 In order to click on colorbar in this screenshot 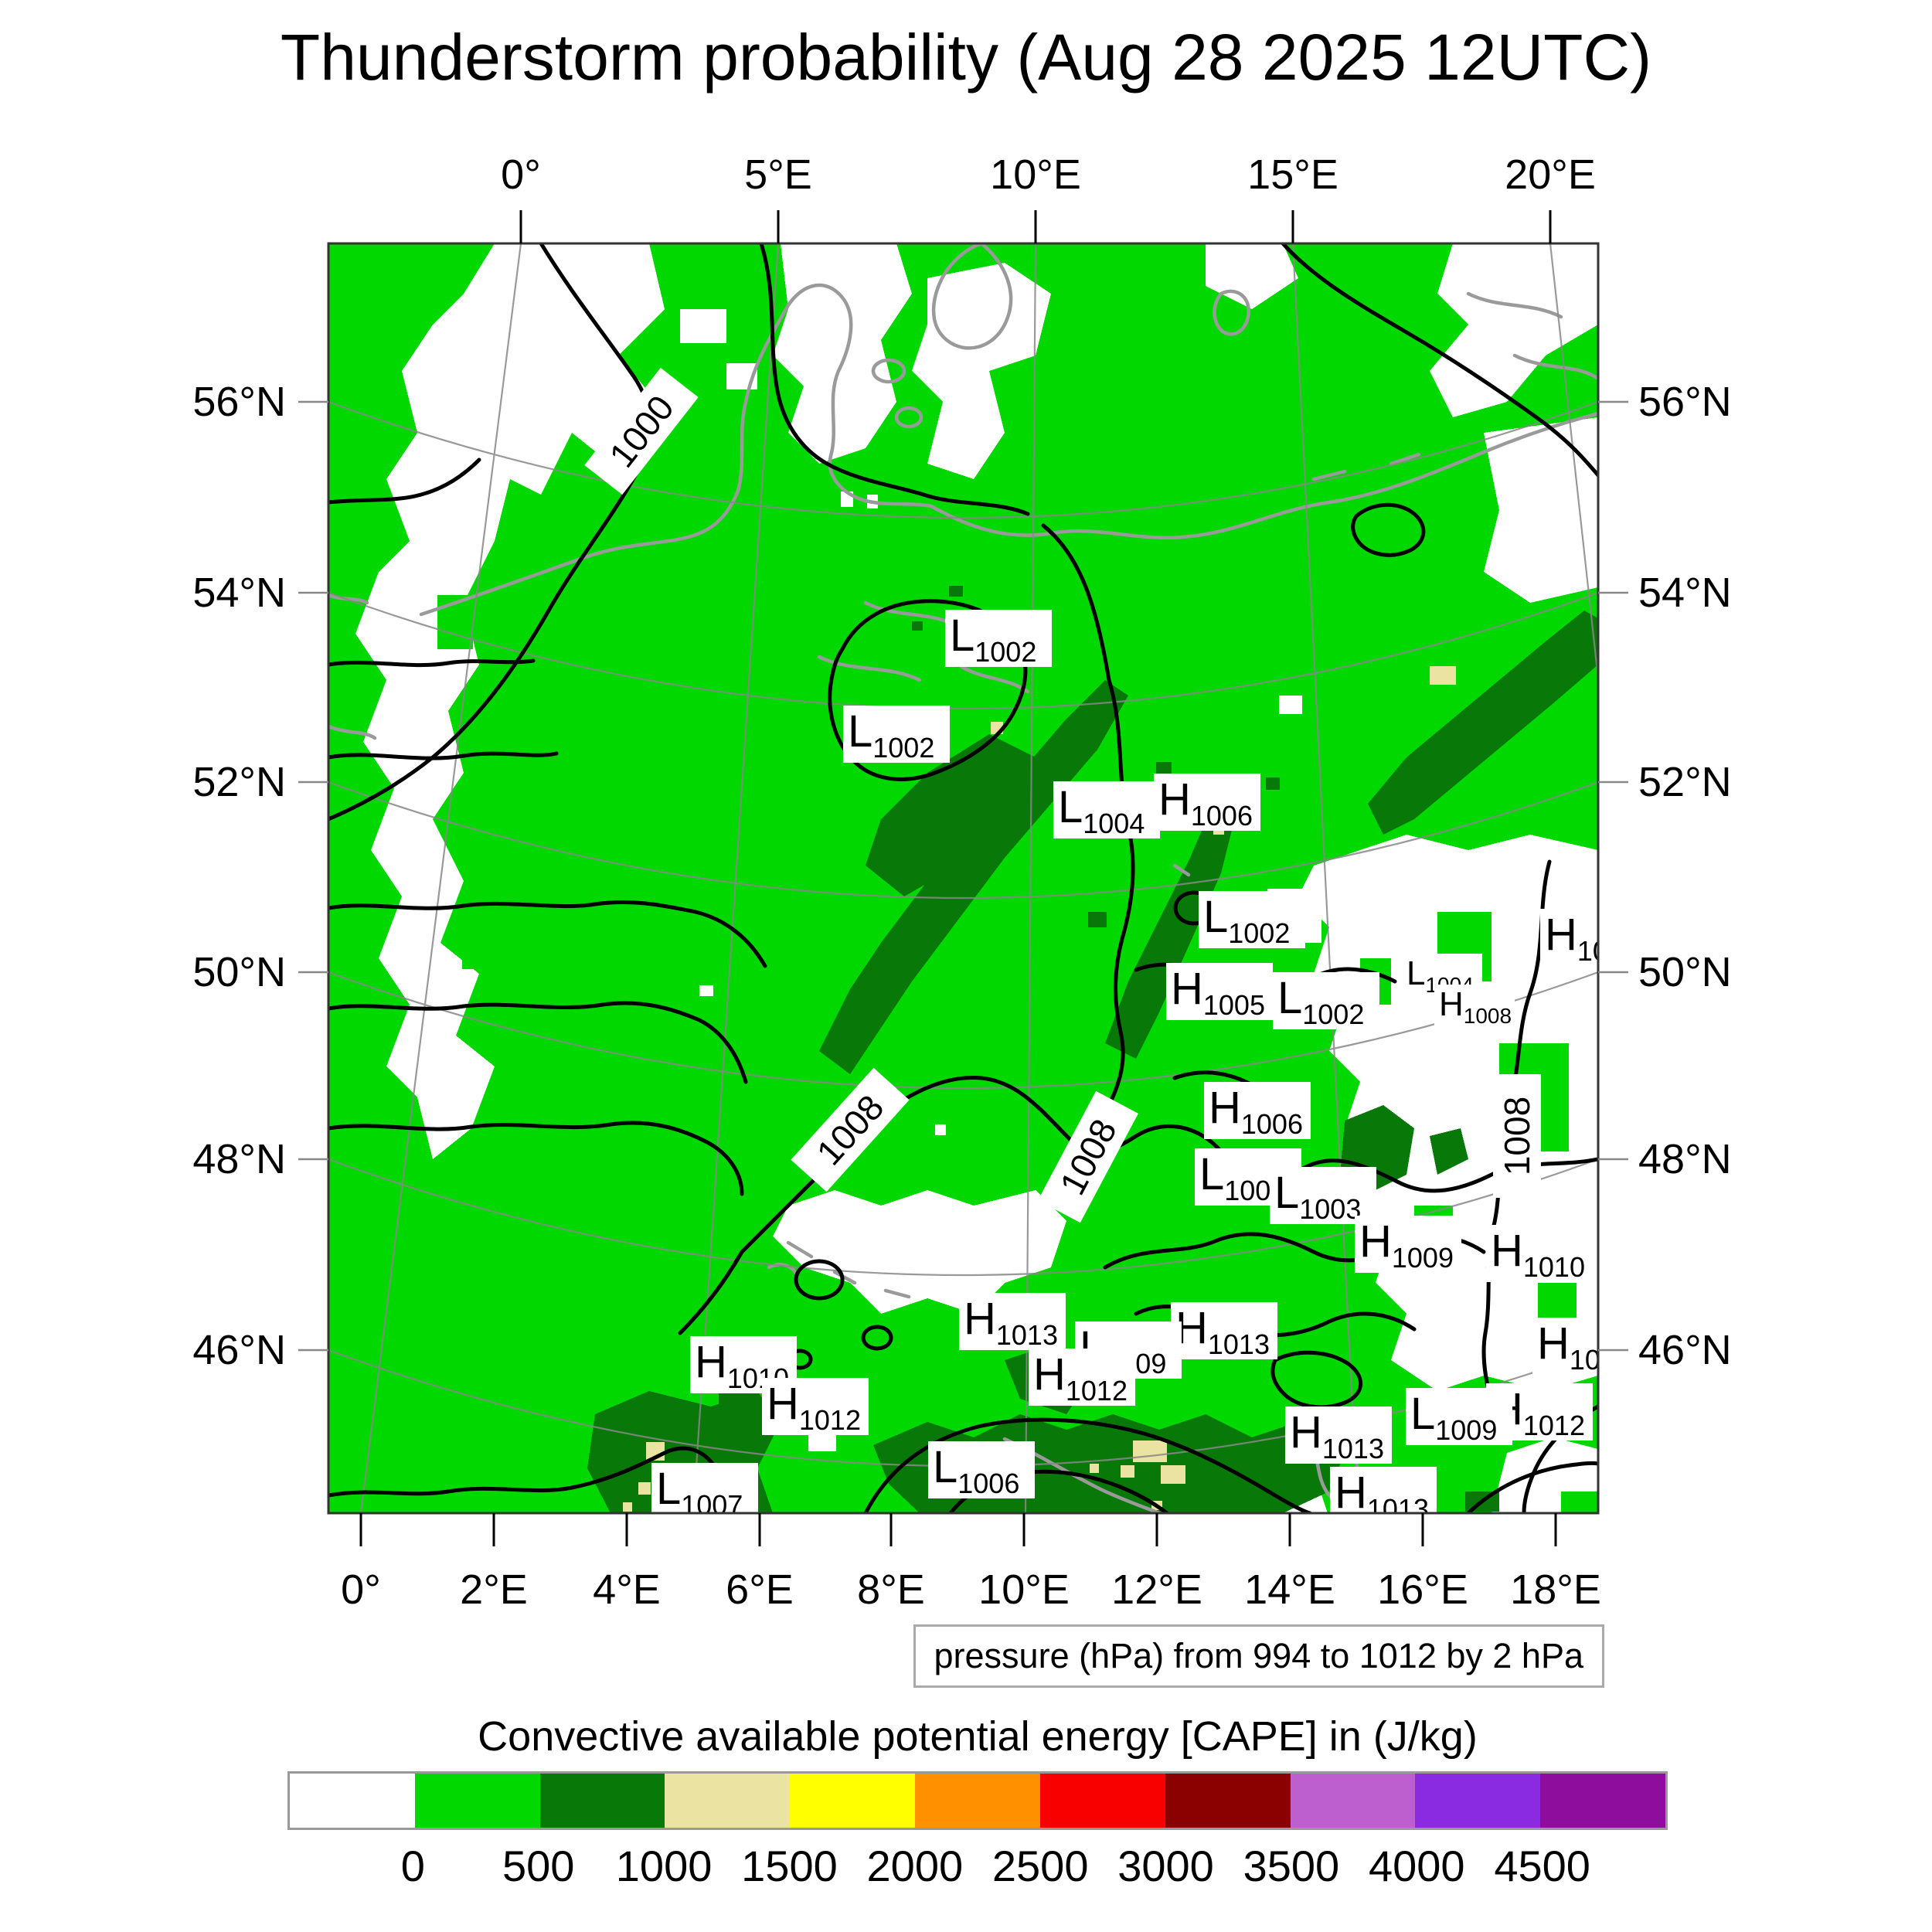, I will do `click(978, 1800)`.